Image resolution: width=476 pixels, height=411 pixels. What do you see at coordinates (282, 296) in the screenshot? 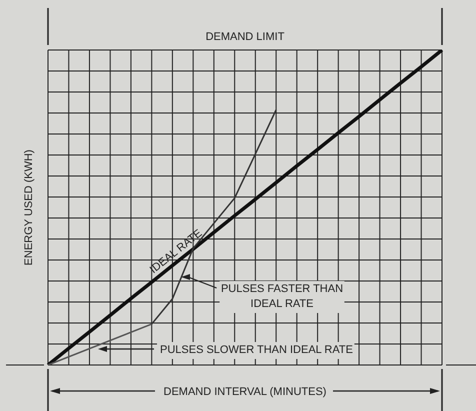
I see `annotation: PULSES FASTER THAN IDEAL RATE` at bounding box center [282, 296].